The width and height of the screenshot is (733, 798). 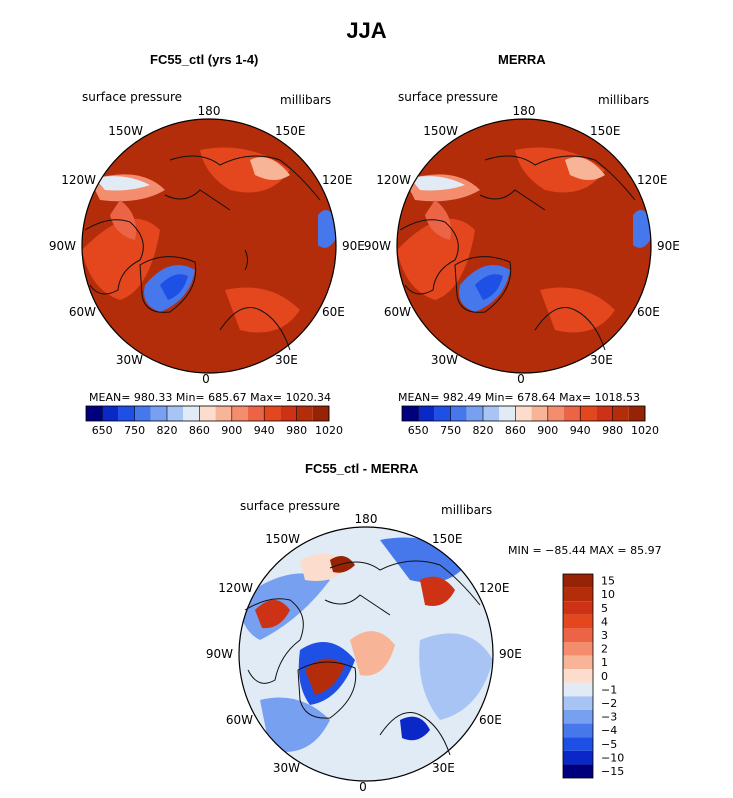 I want to click on panel-title-merra: MERRA, so click(x=522, y=59).